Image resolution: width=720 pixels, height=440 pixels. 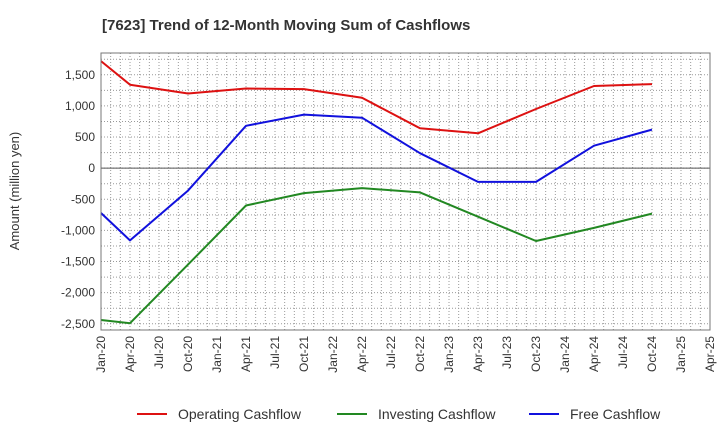 What do you see at coordinates (304, 354) in the screenshot?
I see `x-tick-label: Oct-21` at bounding box center [304, 354].